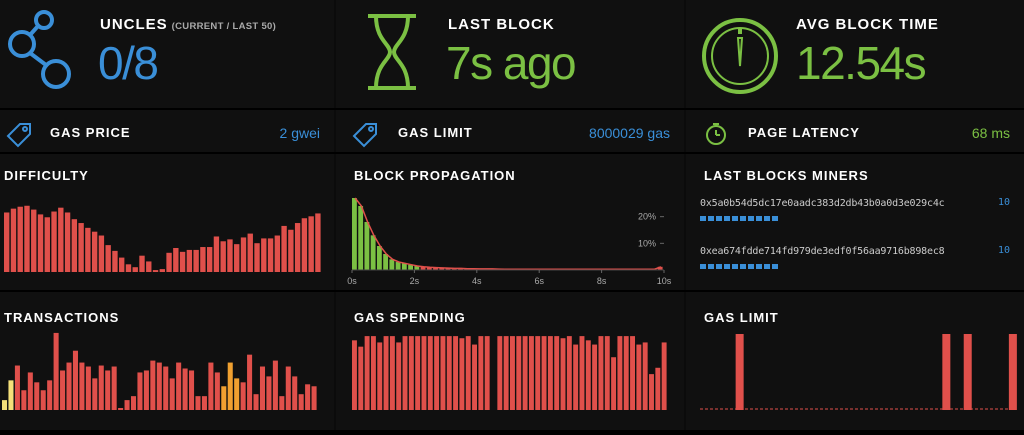 The width and height of the screenshot is (1024, 435). I want to click on transactions-title: TRANSACTIONS, so click(62, 317).